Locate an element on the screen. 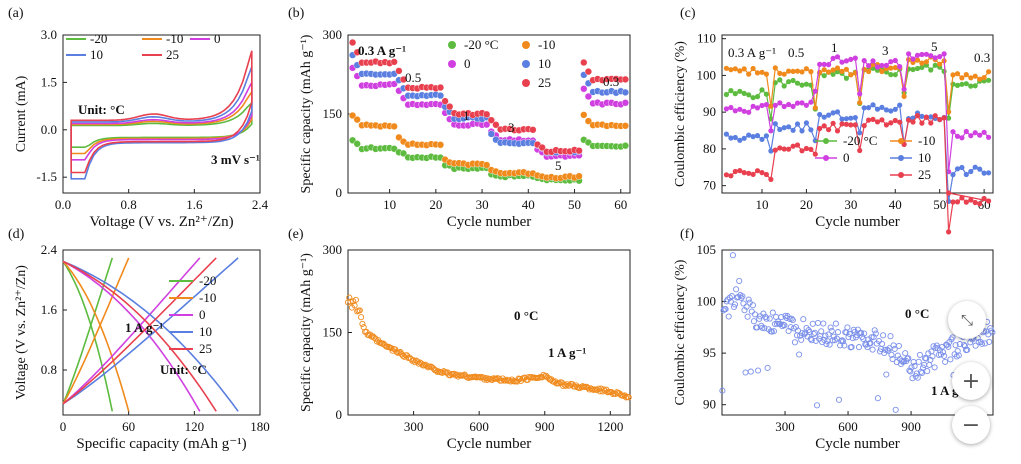  y-axis-label: Coulombic efficiency (%) is located at coordinates (680, 332).